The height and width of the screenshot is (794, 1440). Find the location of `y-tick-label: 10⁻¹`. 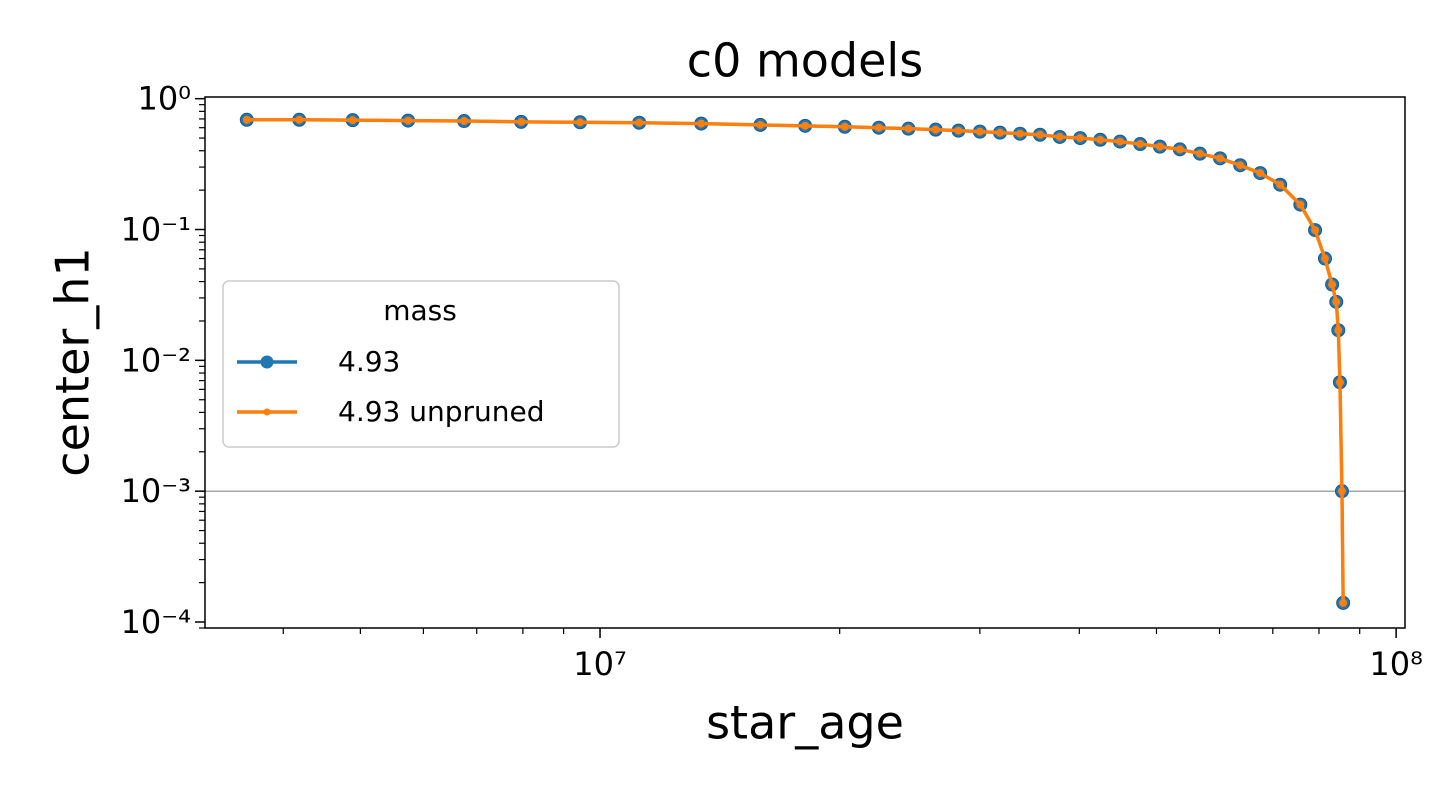

y-tick-label: 10⁻¹ is located at coordinates (156, 230).